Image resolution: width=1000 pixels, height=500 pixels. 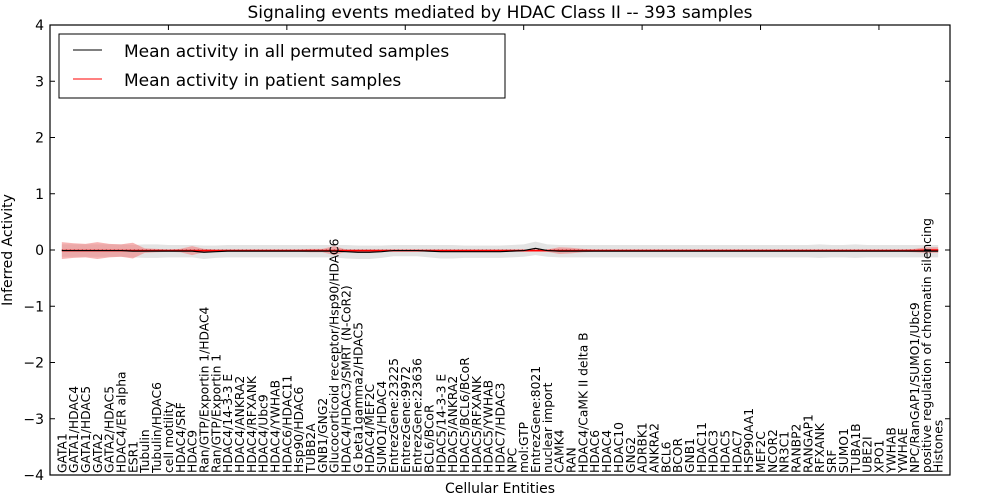 I want to click on x-tick-label: HDAC6/HDAC11, so click(x=287, y=424).